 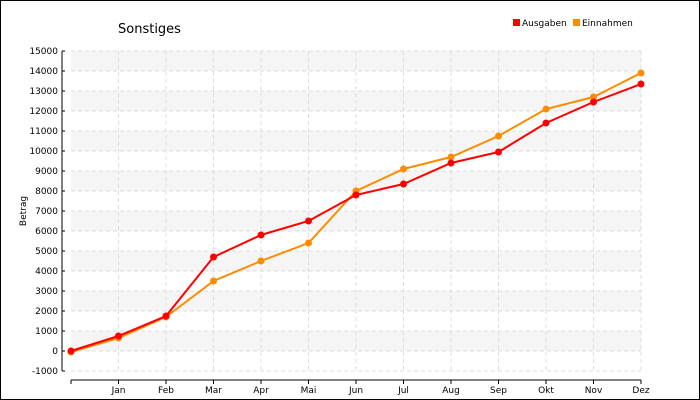 I want to click on x-tick-label: Nov, so click(x=594, y=391).